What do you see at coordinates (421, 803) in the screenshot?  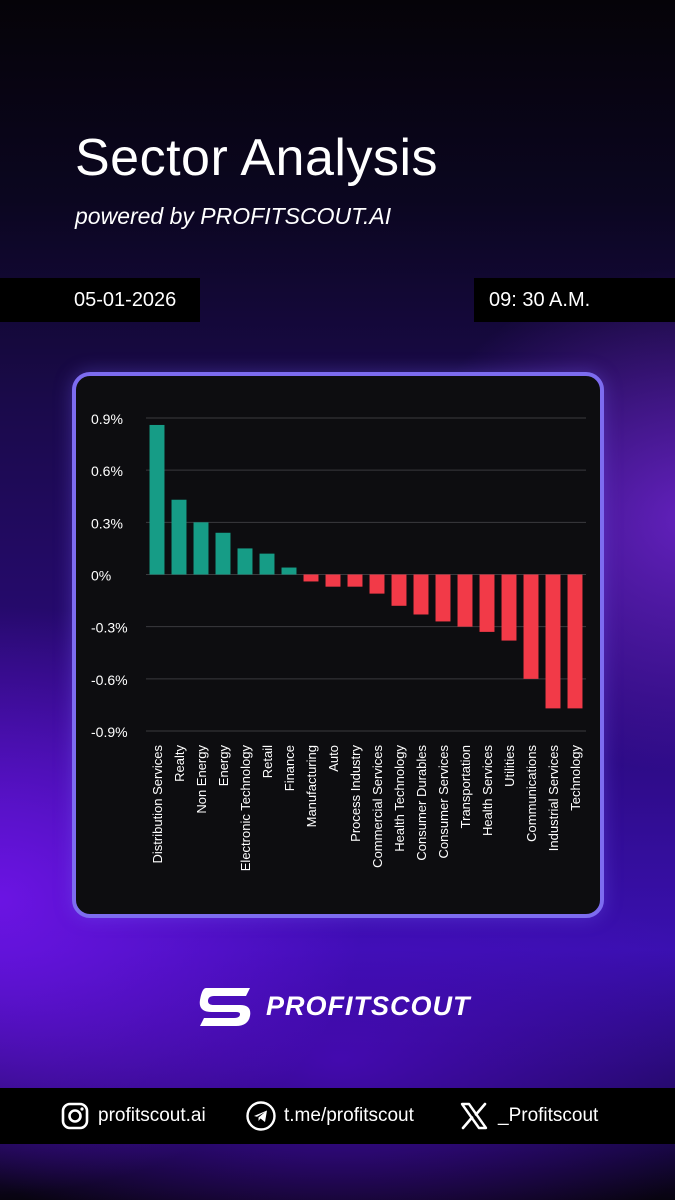 I see `x-tick-label: Consumer Durables` at bounding box center [421, 803].